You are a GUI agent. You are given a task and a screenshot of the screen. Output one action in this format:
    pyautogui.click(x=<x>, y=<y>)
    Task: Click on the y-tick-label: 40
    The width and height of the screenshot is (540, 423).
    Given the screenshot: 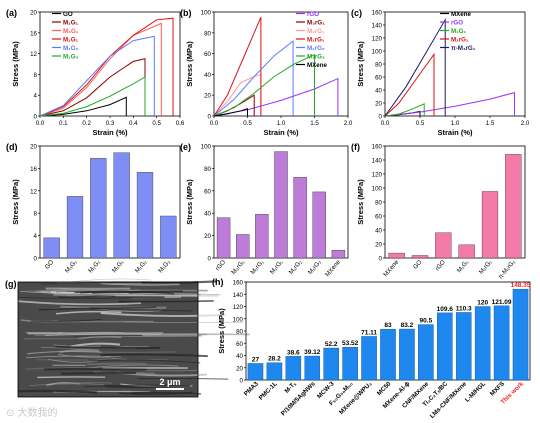 What is the action you would take?
    pyautogui.click(x=239, y=356)
    